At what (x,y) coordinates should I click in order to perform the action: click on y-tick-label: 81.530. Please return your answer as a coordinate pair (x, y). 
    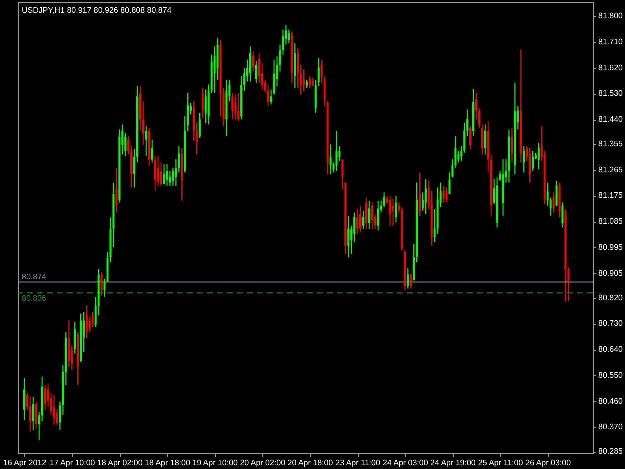
    Looking at the image, I should click on (611, 93).